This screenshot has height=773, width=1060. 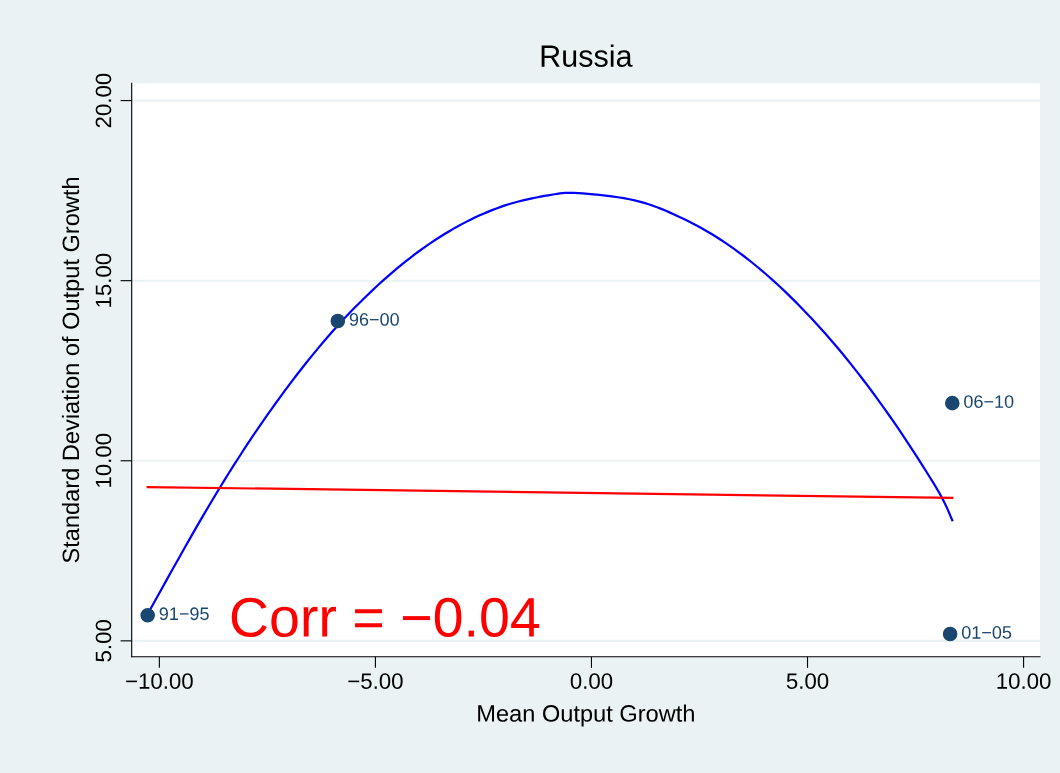 What do you see at coordinates (1024, 681) in the screenshot?
I see `x-tick-label: 10.00` at bounding box center [1024, 681].